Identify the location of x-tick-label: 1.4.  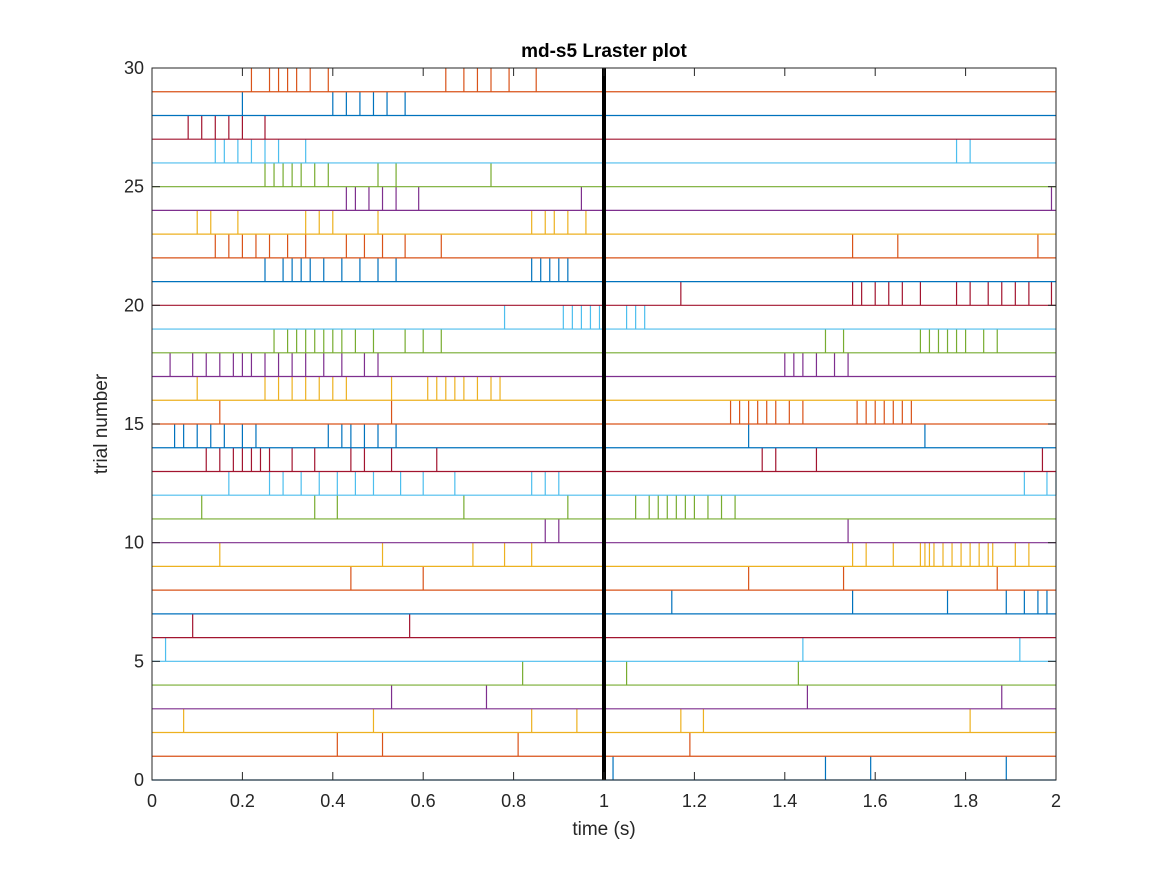
(784, 801).